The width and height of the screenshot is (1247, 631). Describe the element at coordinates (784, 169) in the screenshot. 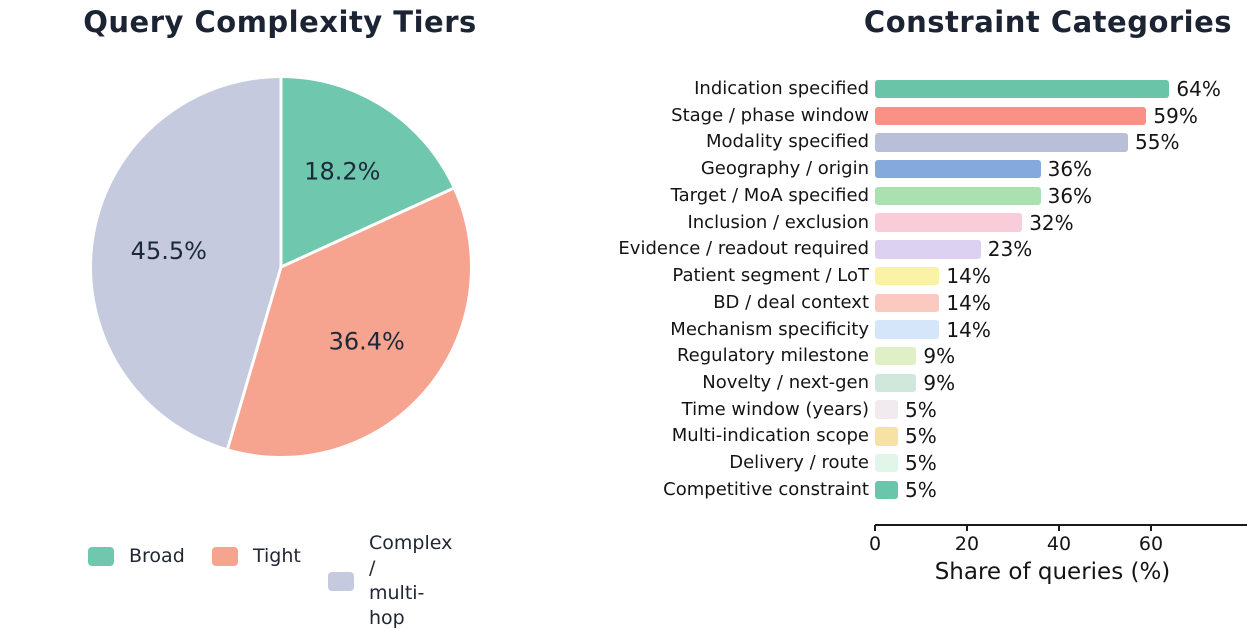

I see `bar-category-label-3: Geography / origin` at that location.